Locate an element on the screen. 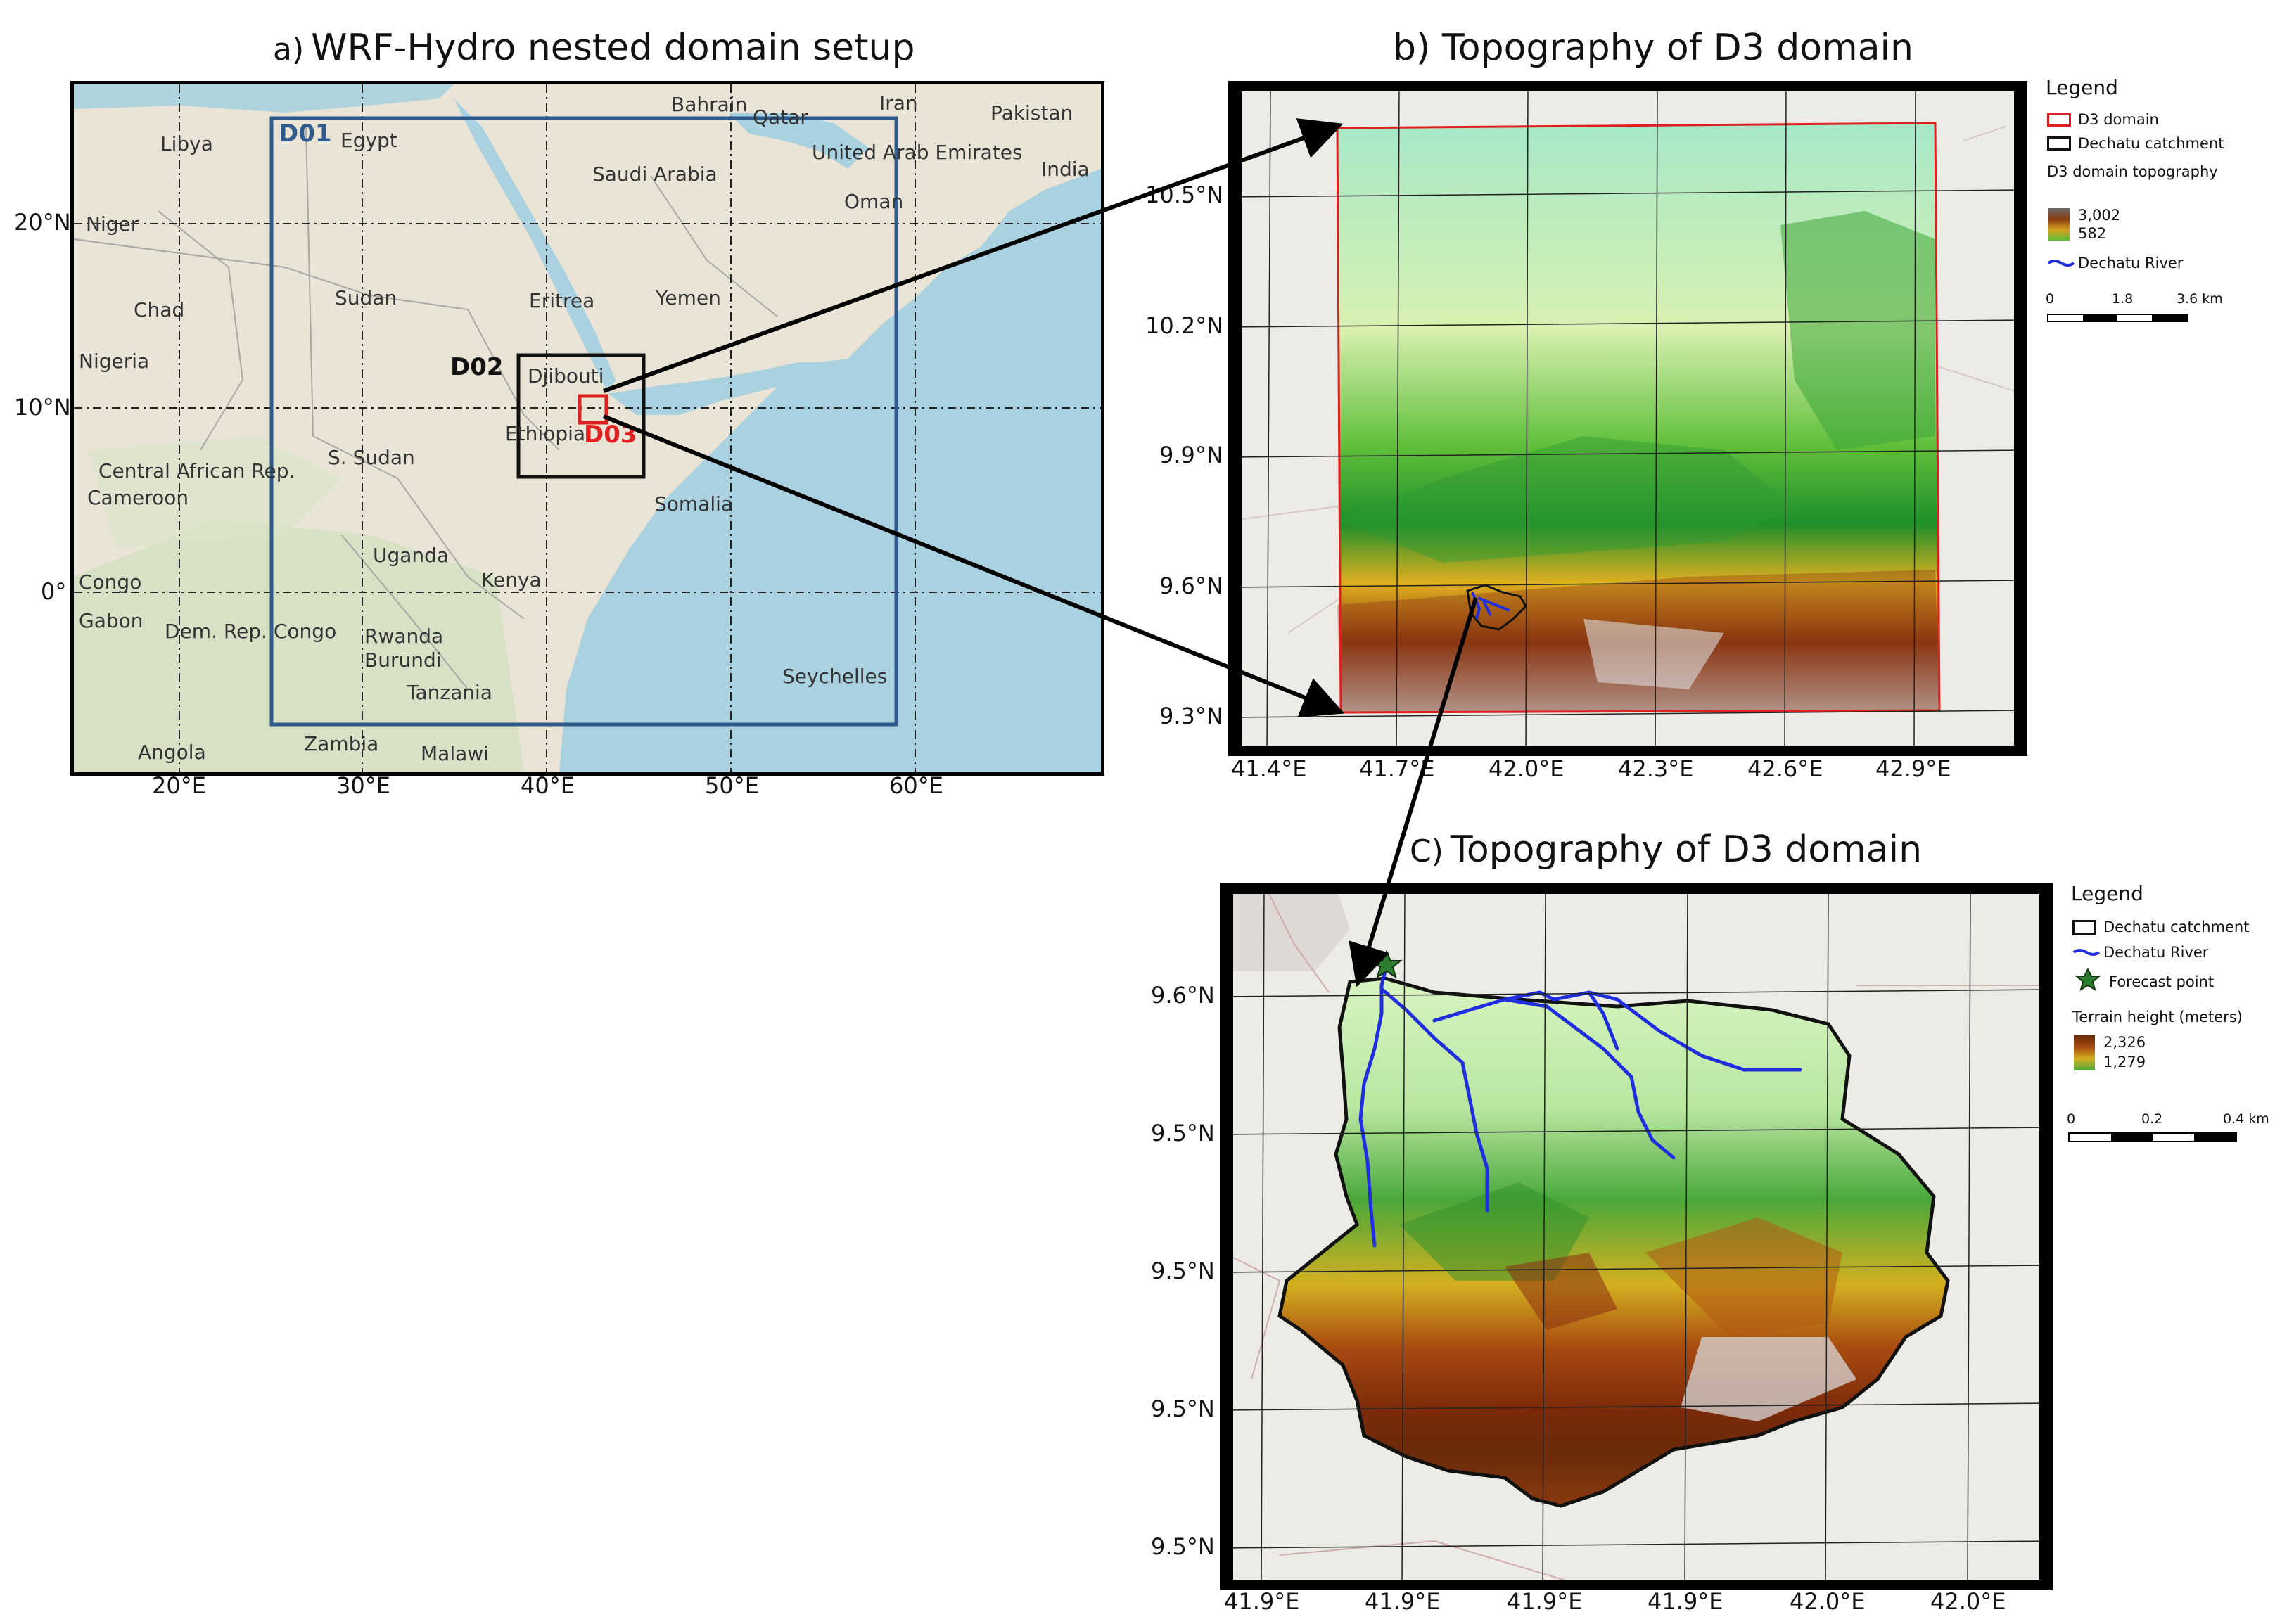  c-legend-catchment-label: Dechatu catchment is located at coordinates (2177, 927).